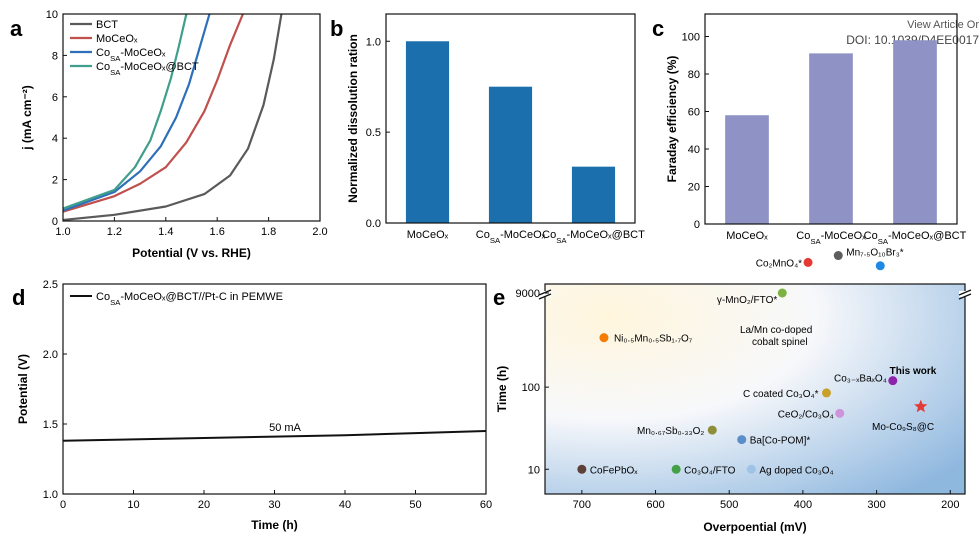 The height and width of the screenshot is (545, 979). I want to click on y-tick-label-a-5: 10, so click(52, 15).